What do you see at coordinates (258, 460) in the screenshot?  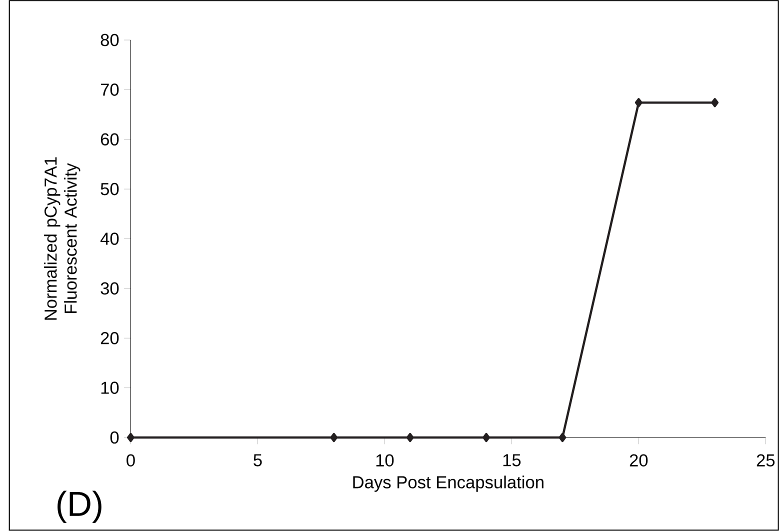 I see `x-tick-label: 5` at bounding box center [258, 460].